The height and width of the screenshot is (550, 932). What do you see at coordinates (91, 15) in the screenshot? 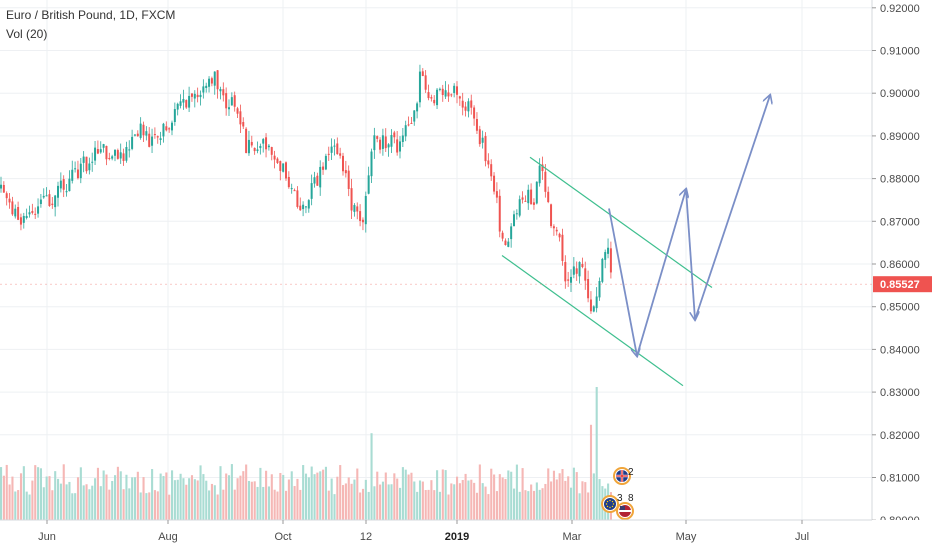
I see `symbol-title: Euro / British Pound, 1D, FXCM` at bounding box center [91, 15].